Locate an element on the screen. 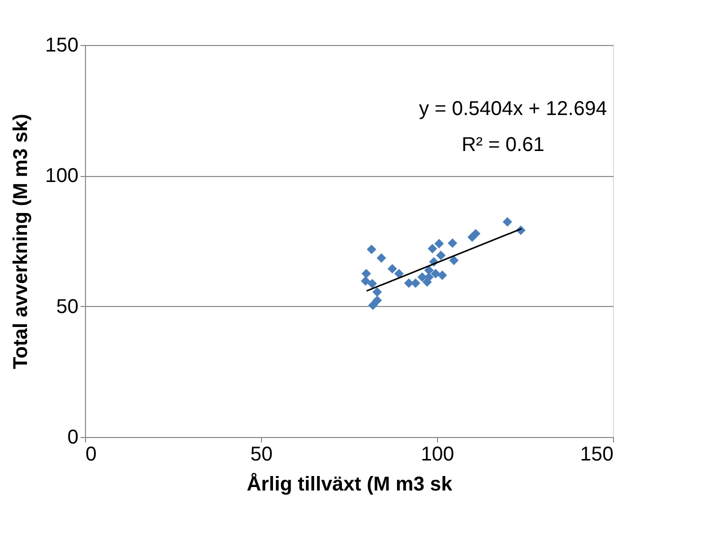 The height and width of the screenshot is (552, 722). y-tick-label: 150 is located at coordinates (61, 45).